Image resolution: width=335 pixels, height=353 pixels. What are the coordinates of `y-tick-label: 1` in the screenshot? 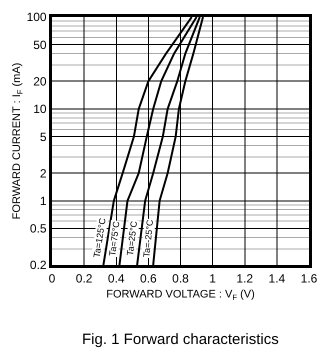 It's located at (43, 201).